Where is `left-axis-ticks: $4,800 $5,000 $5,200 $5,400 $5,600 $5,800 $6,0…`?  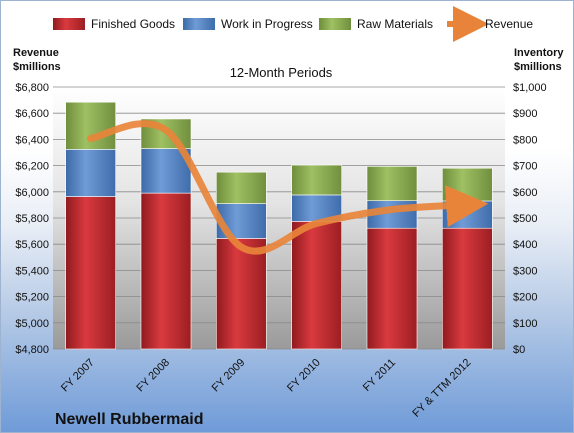 left-axis-ticks: $4,800 $5,000 $5,200 $5,400 $5,600 $5,800 $6,0… is located at coordinates (32, 219).